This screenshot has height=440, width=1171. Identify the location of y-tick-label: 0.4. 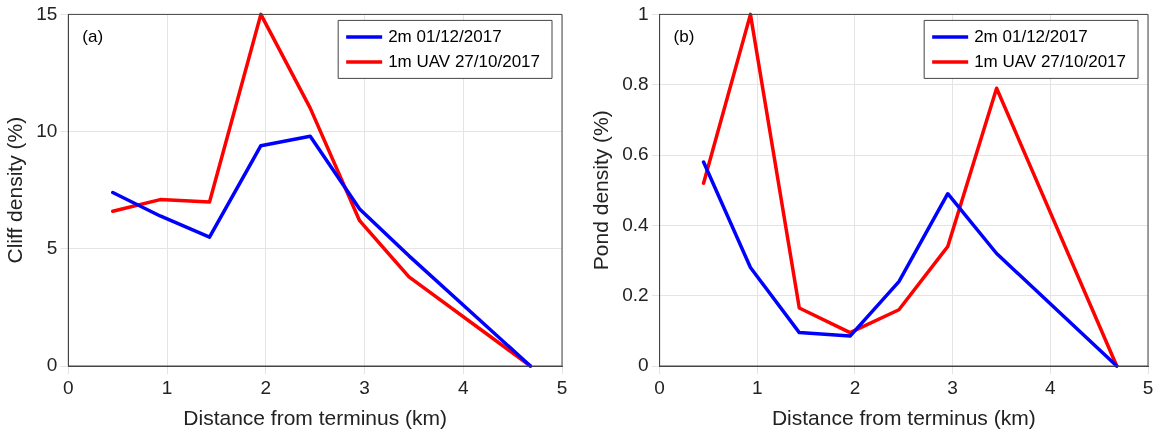
(636, 224).